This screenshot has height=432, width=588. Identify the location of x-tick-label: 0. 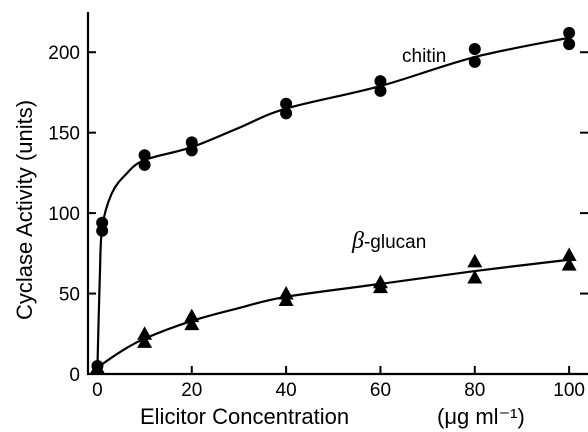
(97, 390).